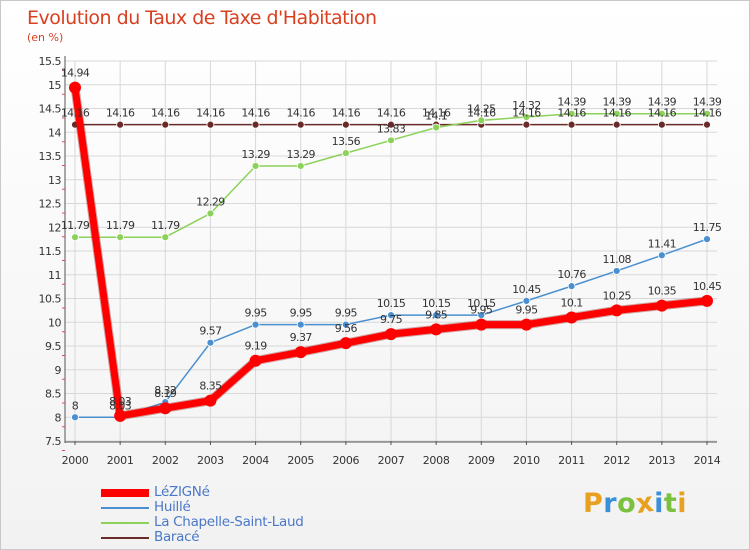 This screenshot has width=750, height=550. Describe the element at coordinates (210, 201) in the screenshot. I see `data-label-la-chapelle-saint-laud: 12.29` at that location.